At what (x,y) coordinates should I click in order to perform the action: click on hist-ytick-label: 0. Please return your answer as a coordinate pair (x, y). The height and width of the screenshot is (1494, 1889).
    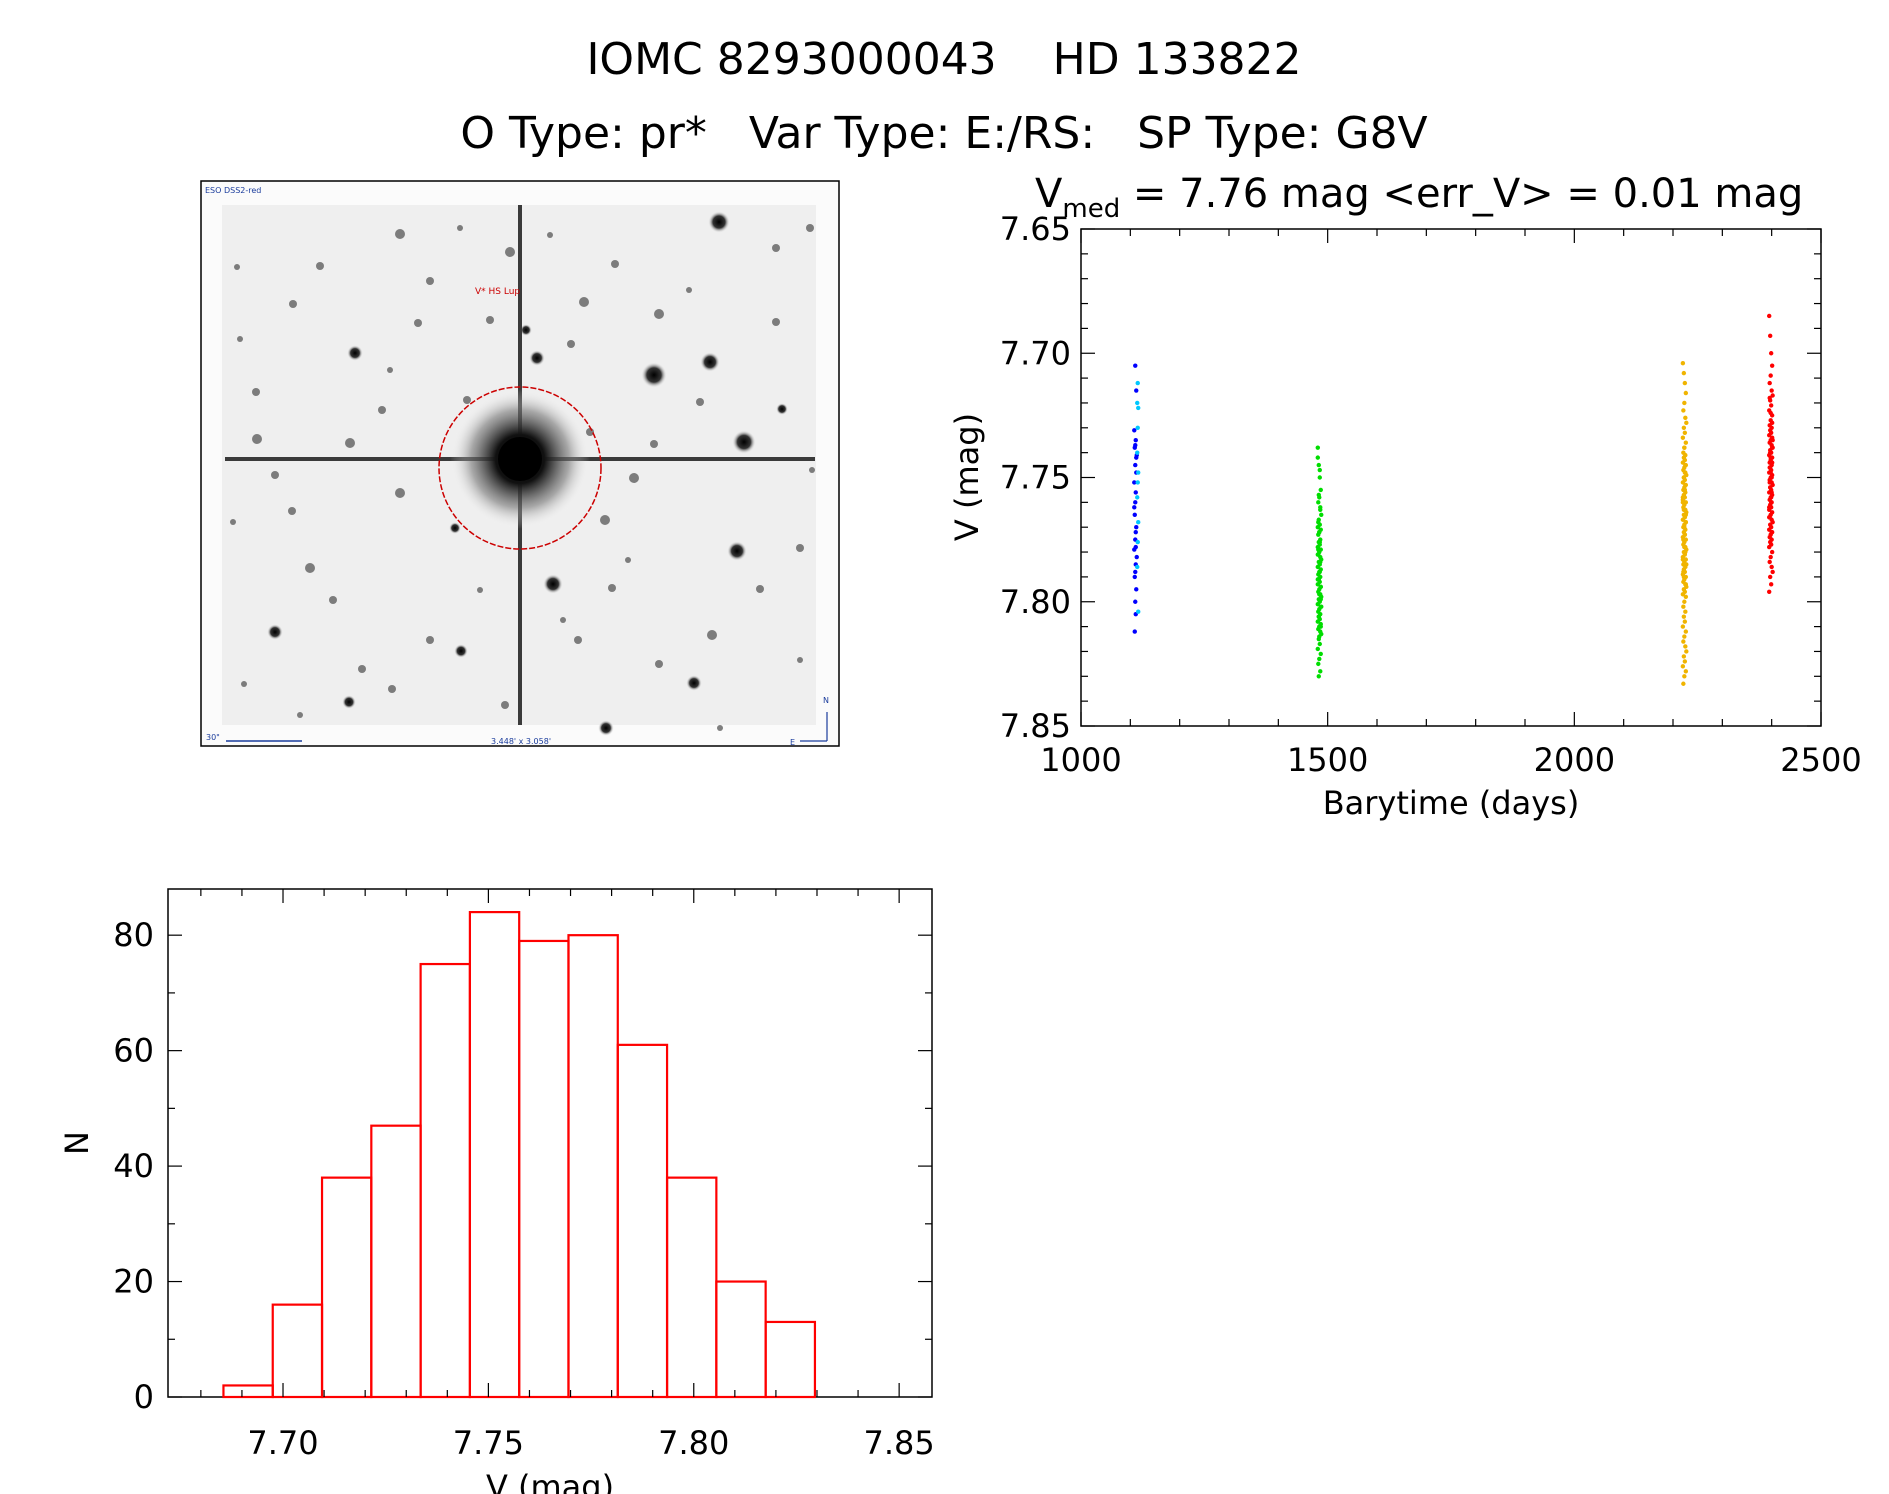
    Looking at the image, I should click on (144, 1397).